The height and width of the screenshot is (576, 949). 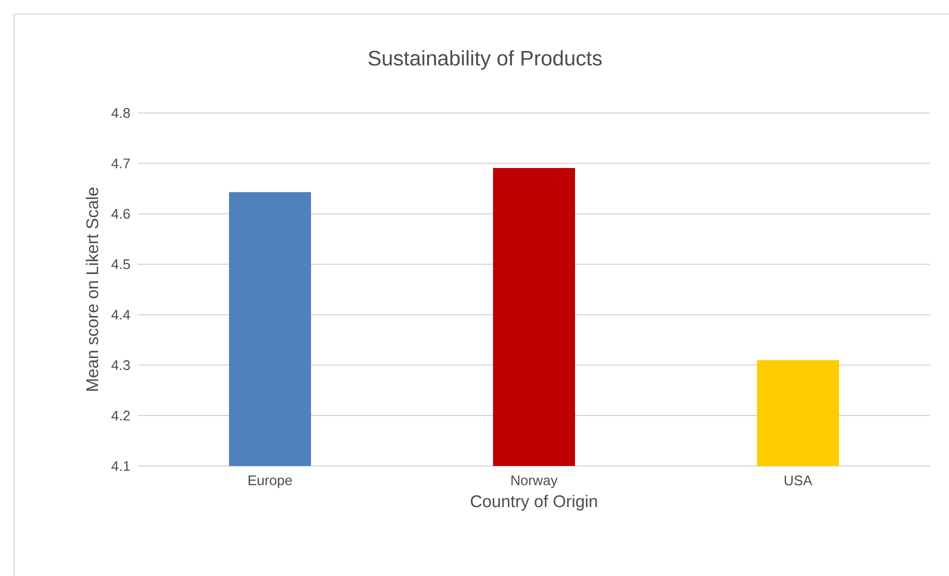 What do you see at coordinates (535, 482) in the screenshot?
I see `x-tick-label: Norway` at bounding box center [535, 482].